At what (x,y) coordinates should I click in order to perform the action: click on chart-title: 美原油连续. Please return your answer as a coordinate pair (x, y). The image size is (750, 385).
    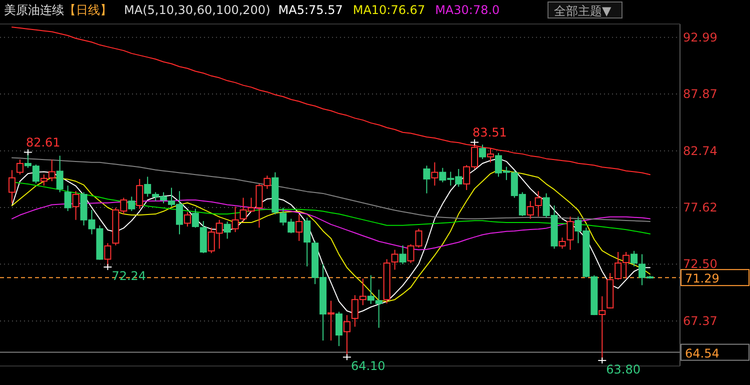
    Looking at the image, I should click on (34, 10).